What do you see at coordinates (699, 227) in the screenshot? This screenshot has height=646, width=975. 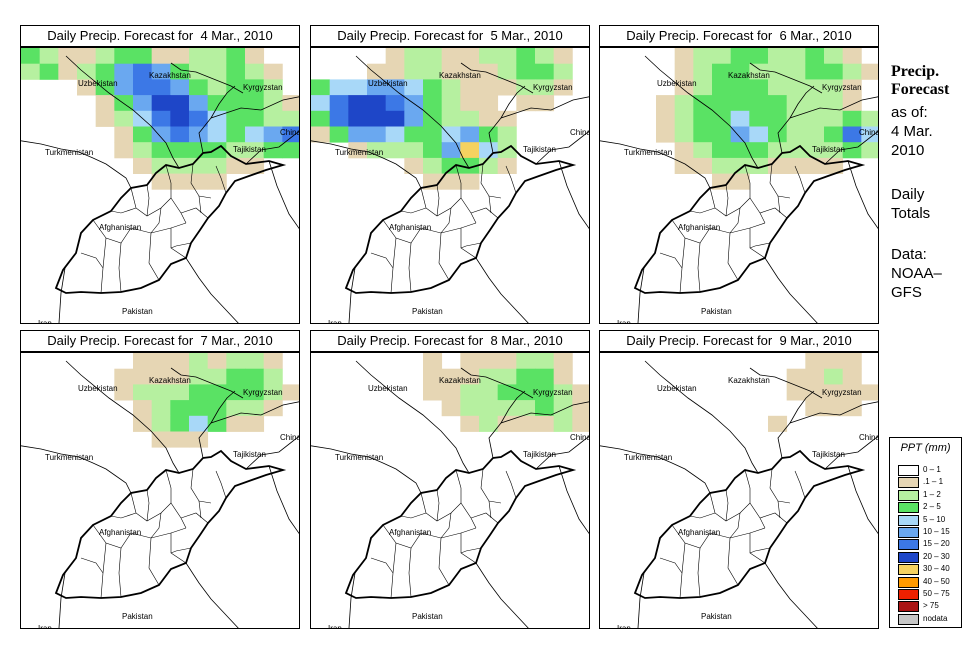 I see `country-label-afghanistan: Afghanistan` at bounding box center [699, 227].